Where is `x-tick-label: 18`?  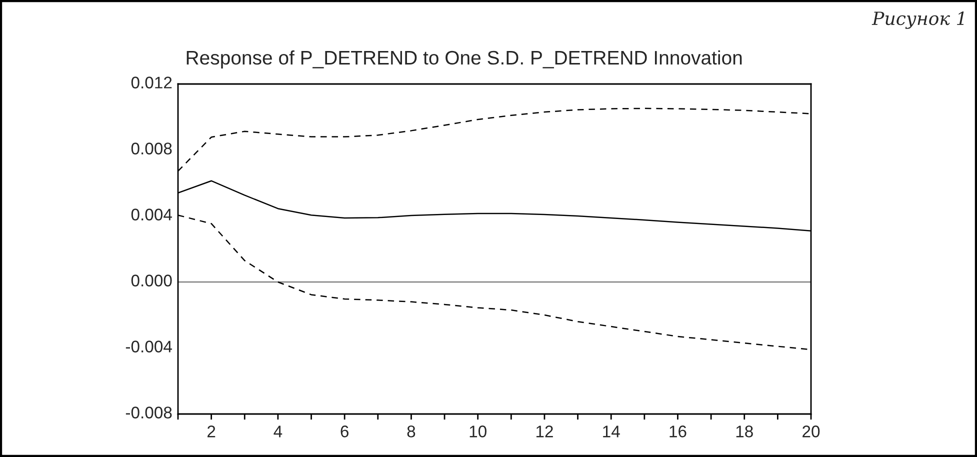
x-tick-label: 18 is located at coordinates (744, 432).